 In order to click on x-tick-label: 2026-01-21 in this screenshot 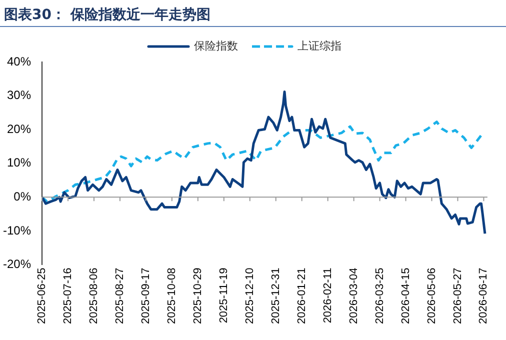, I will do `click(302, 296)`.